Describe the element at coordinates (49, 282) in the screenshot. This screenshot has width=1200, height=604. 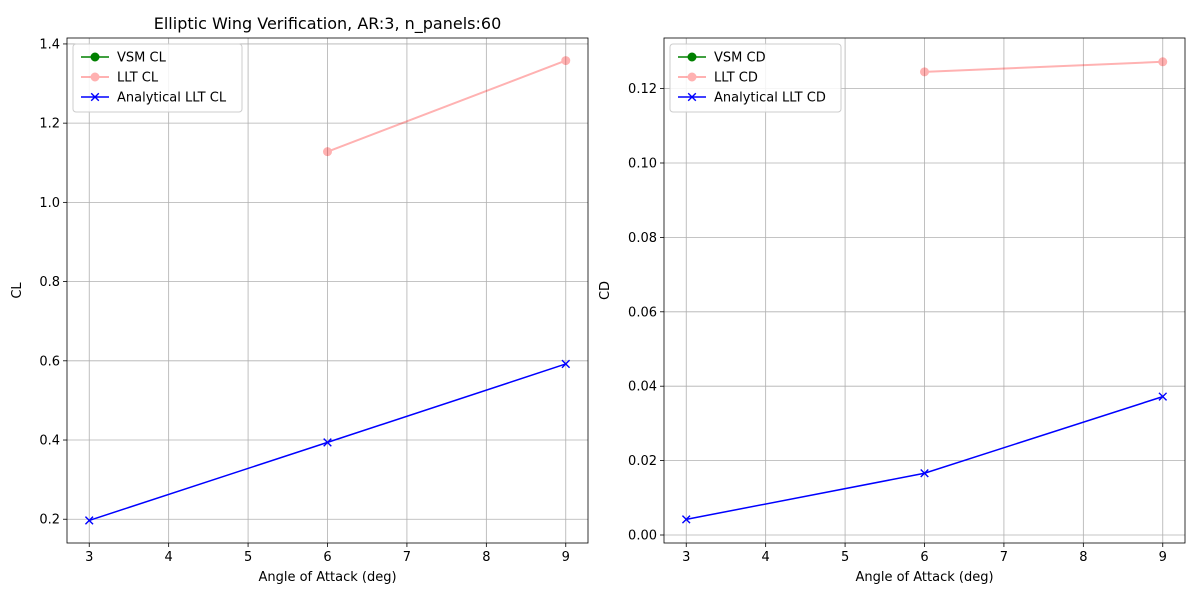
I see `y-tick-label: 0.8` at that location.